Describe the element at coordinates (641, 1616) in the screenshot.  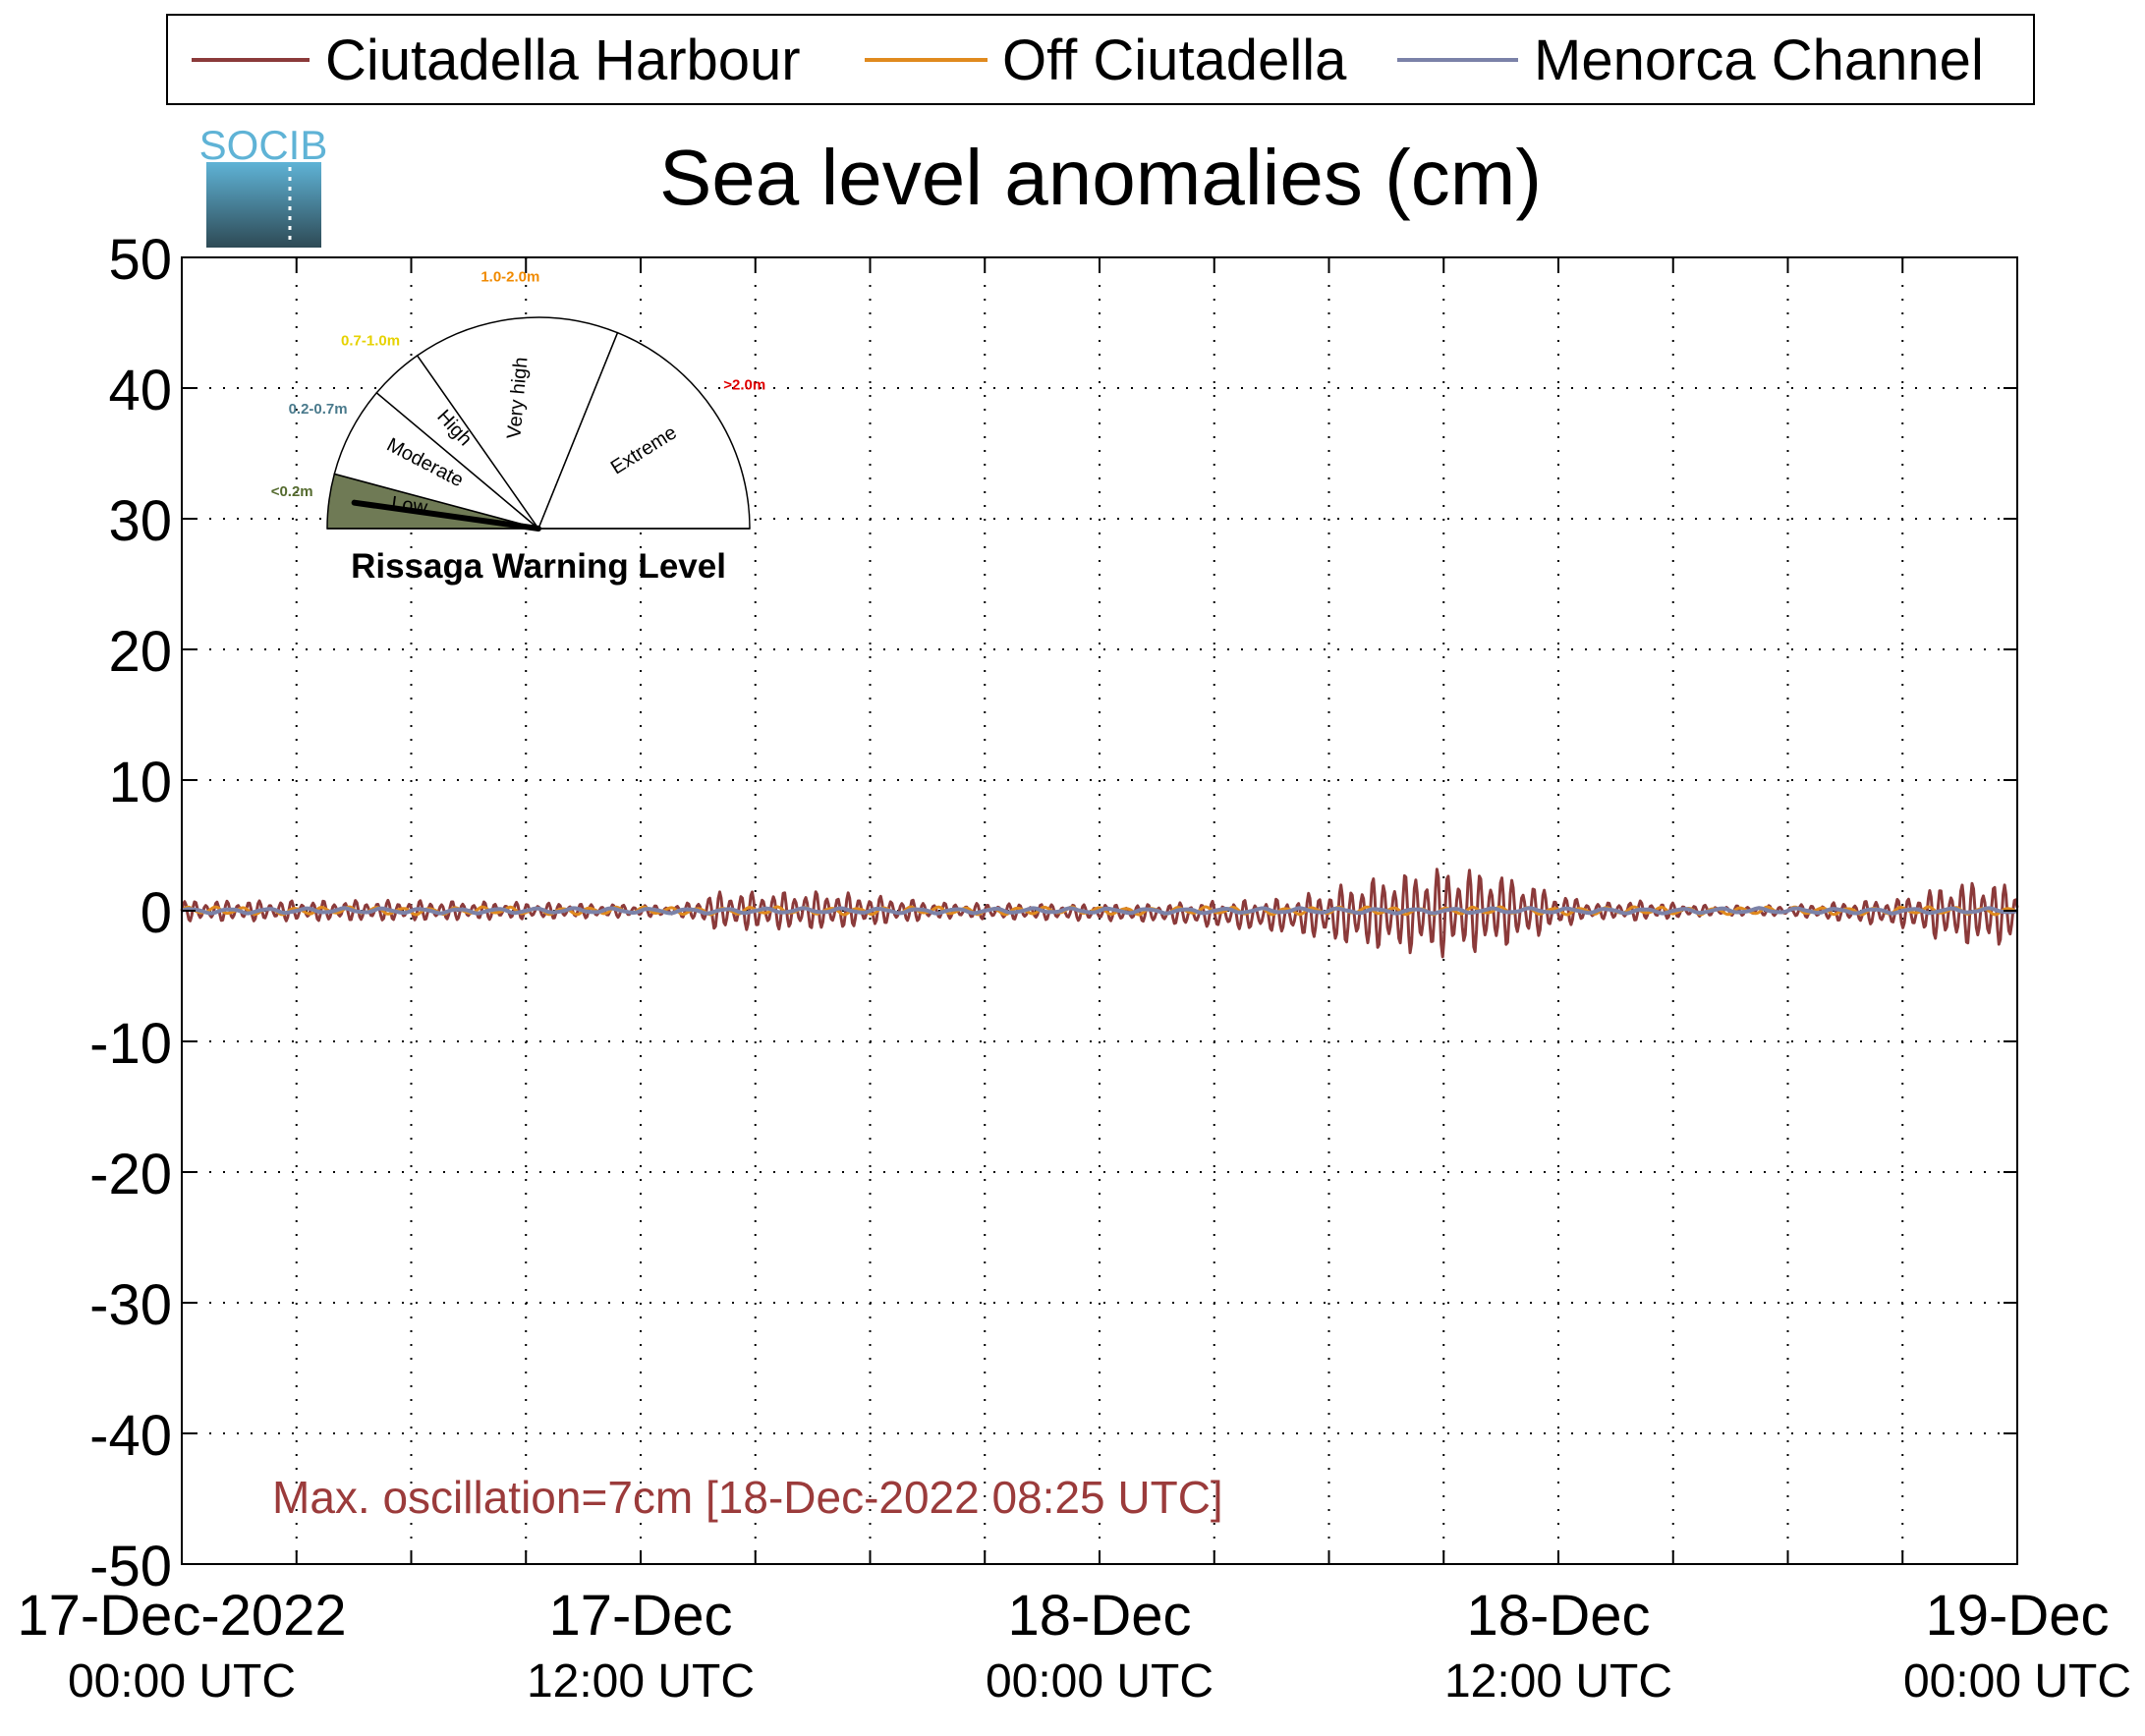
I see `x-tick-label-date: 17-Dec` at that location.